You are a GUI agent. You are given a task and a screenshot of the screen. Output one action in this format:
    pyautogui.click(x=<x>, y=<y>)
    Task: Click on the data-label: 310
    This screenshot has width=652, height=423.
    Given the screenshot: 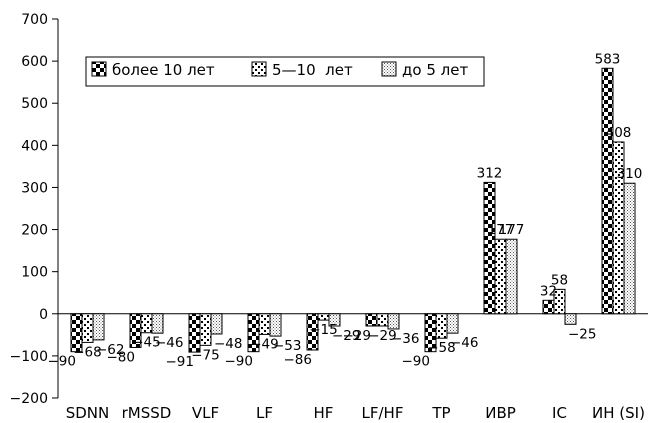 What is the action you would take?
    pyautogui.click(x=630, y=174)
    